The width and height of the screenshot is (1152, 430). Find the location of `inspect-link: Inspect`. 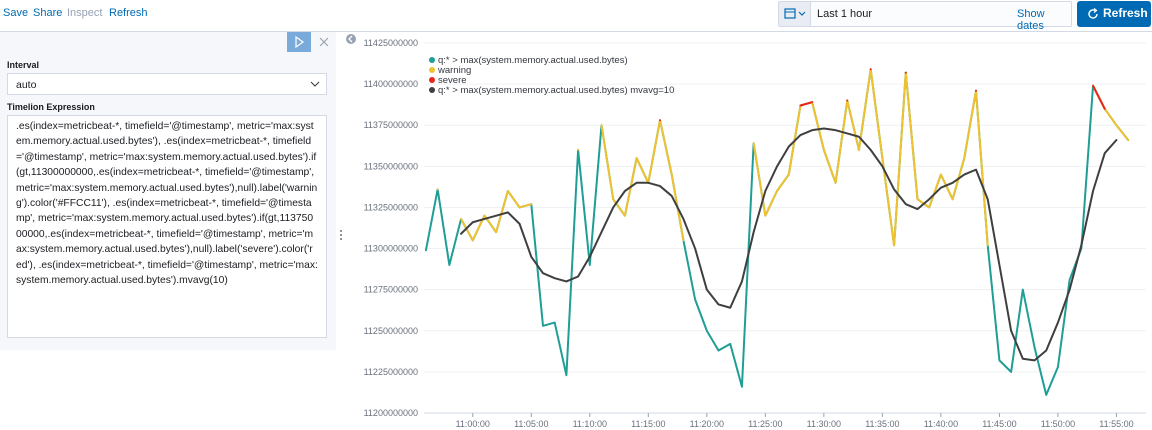

inspect-link: Inspect is located at coordinates (85, 13).